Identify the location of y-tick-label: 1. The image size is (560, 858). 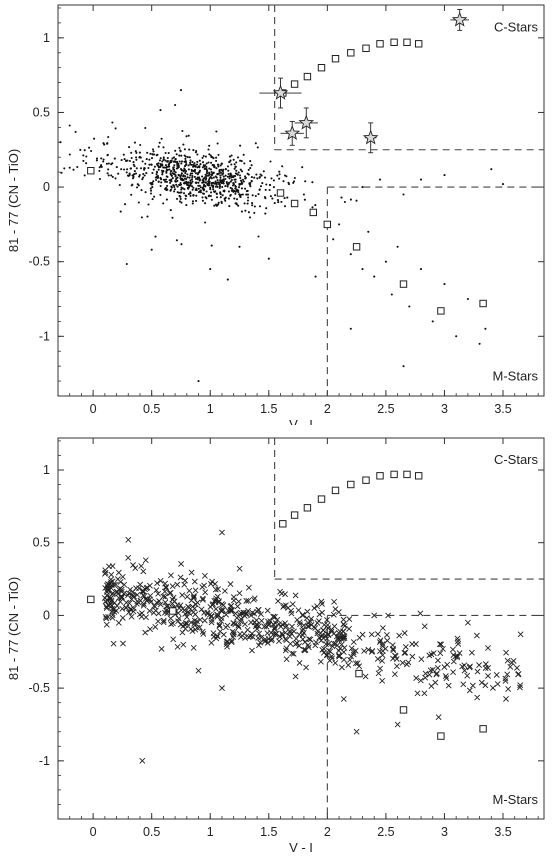
(46, 38).